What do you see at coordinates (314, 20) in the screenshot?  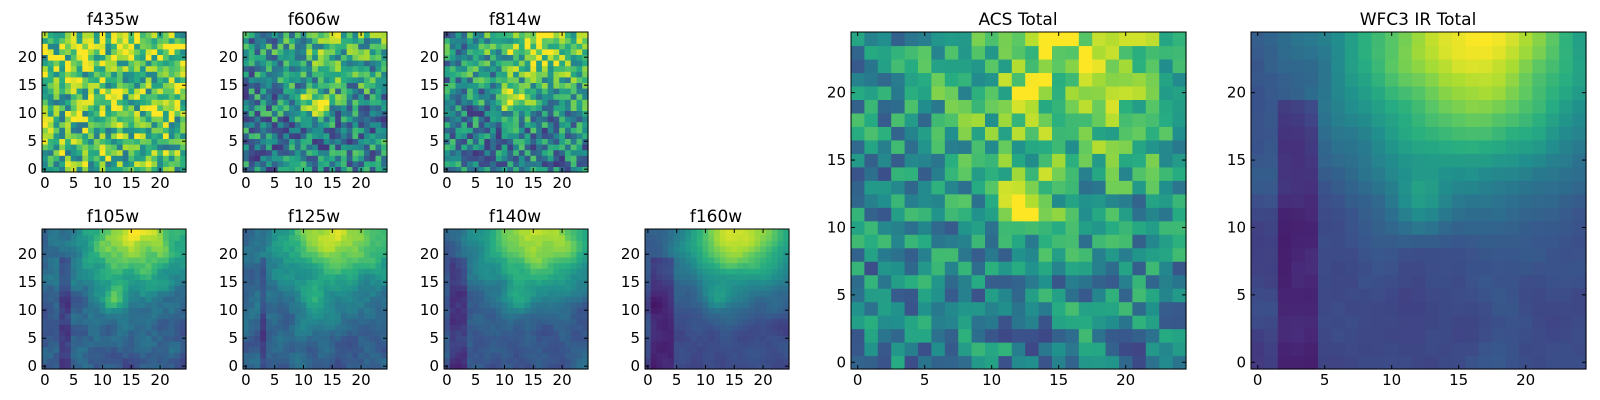 I see `panel-title: f606w` at bounding box center [314, 20].